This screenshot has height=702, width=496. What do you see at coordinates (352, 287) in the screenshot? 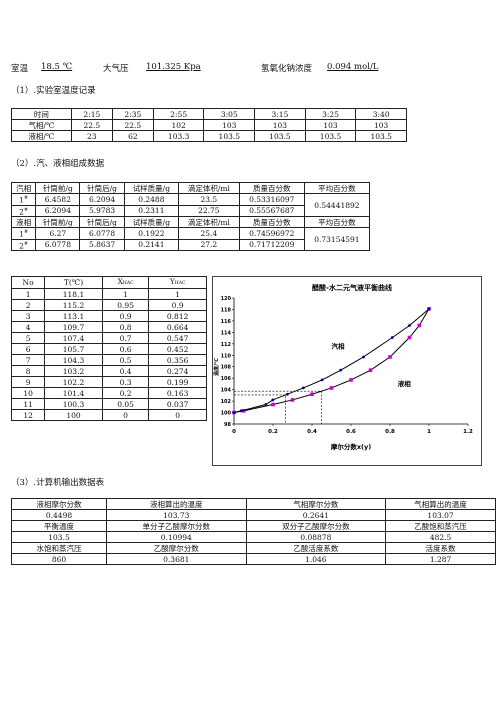
I see `chart-title: 醋酸-水二元气液平衡曲线` at bounding box center [352, 287].